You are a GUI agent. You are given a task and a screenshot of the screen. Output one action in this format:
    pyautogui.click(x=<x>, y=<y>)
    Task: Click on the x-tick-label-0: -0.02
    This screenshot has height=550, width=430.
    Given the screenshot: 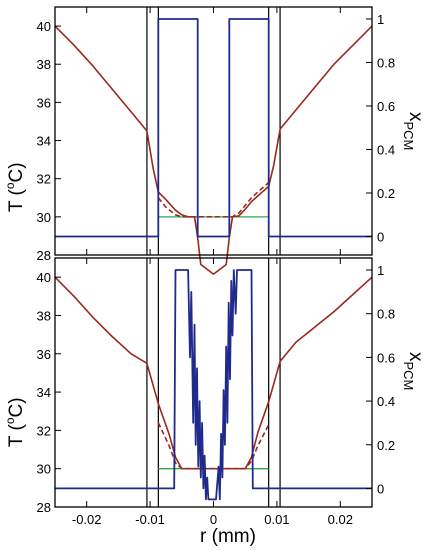 What is the action you would take?
    pyautogui.click(x=87, y=519)
    